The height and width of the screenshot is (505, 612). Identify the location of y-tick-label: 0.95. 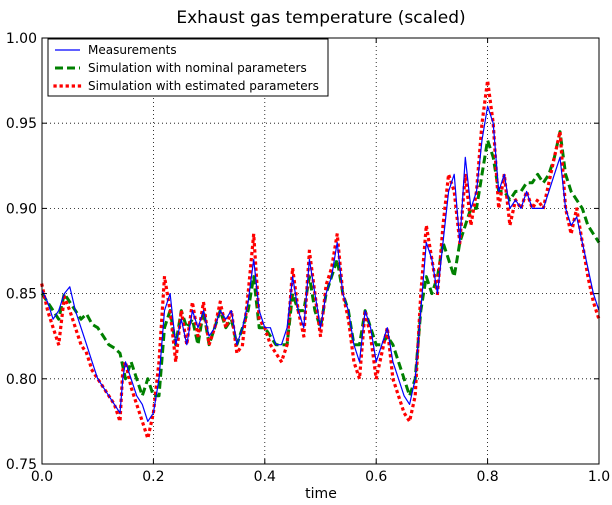
(21, 124).